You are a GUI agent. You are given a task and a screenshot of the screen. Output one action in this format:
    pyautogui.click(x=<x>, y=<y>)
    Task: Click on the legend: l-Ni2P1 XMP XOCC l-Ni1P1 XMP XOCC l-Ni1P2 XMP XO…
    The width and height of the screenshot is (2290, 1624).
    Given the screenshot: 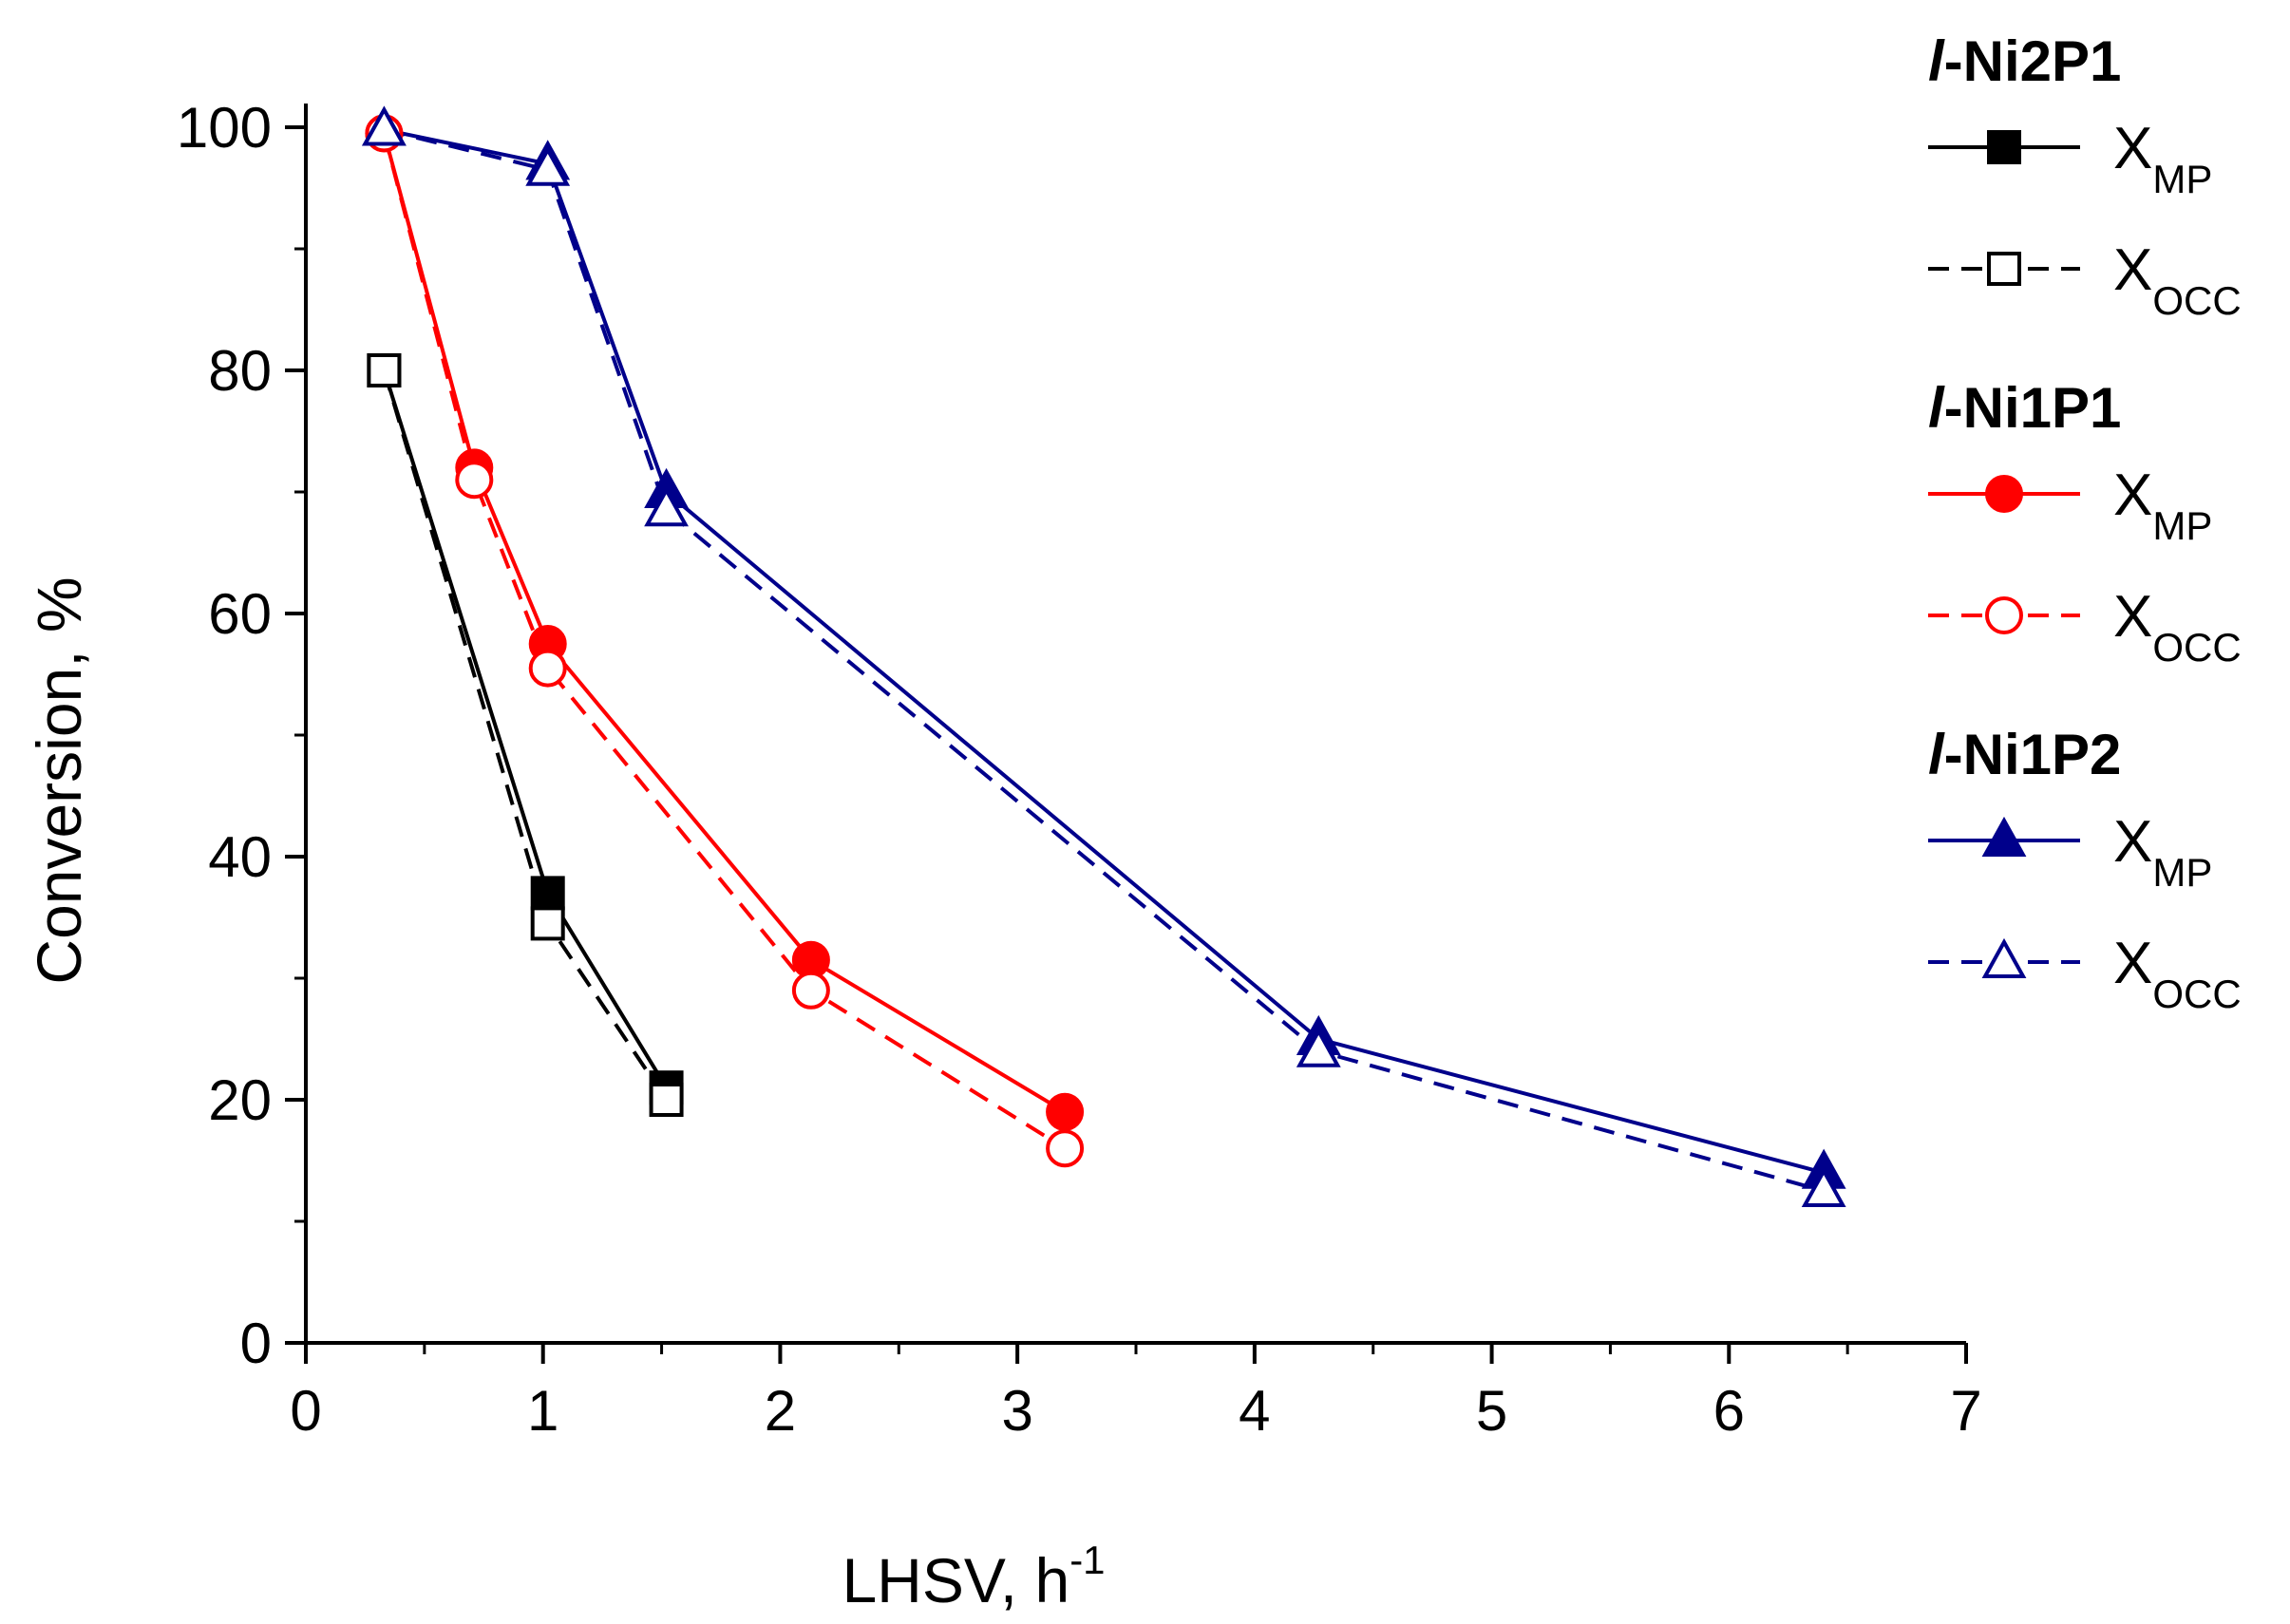 What is the action you would take?
    pyautogui.click(x=2085, y=522)
    